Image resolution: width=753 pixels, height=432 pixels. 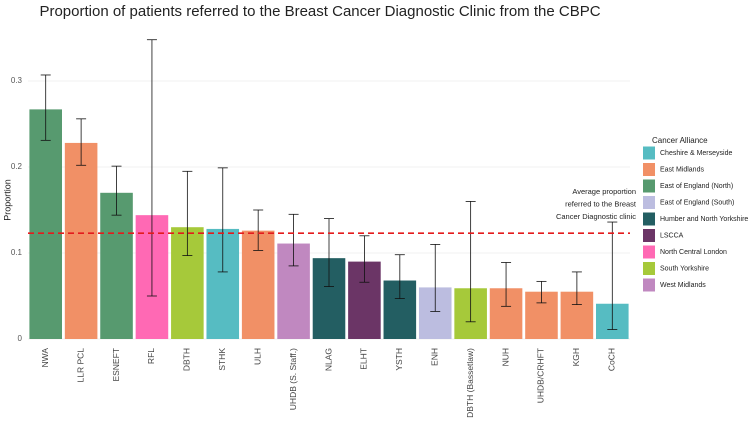 I want to click on x-tick-label: NUH, so click(x=505, y=357).